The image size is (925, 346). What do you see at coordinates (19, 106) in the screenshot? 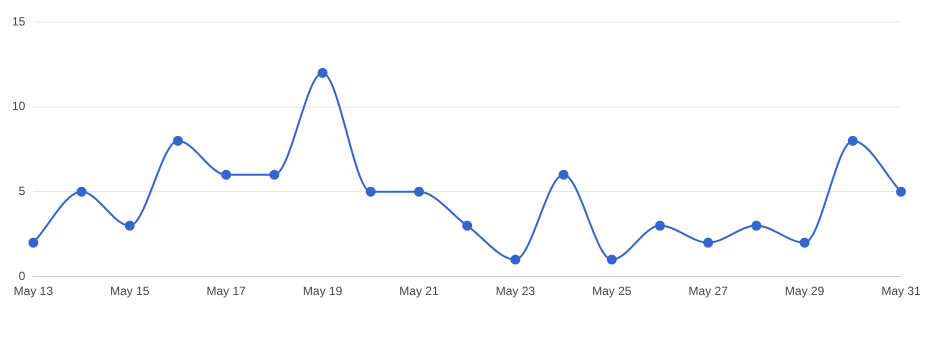
I see `y-tick-label: 10` at bounding box center [19, 106].